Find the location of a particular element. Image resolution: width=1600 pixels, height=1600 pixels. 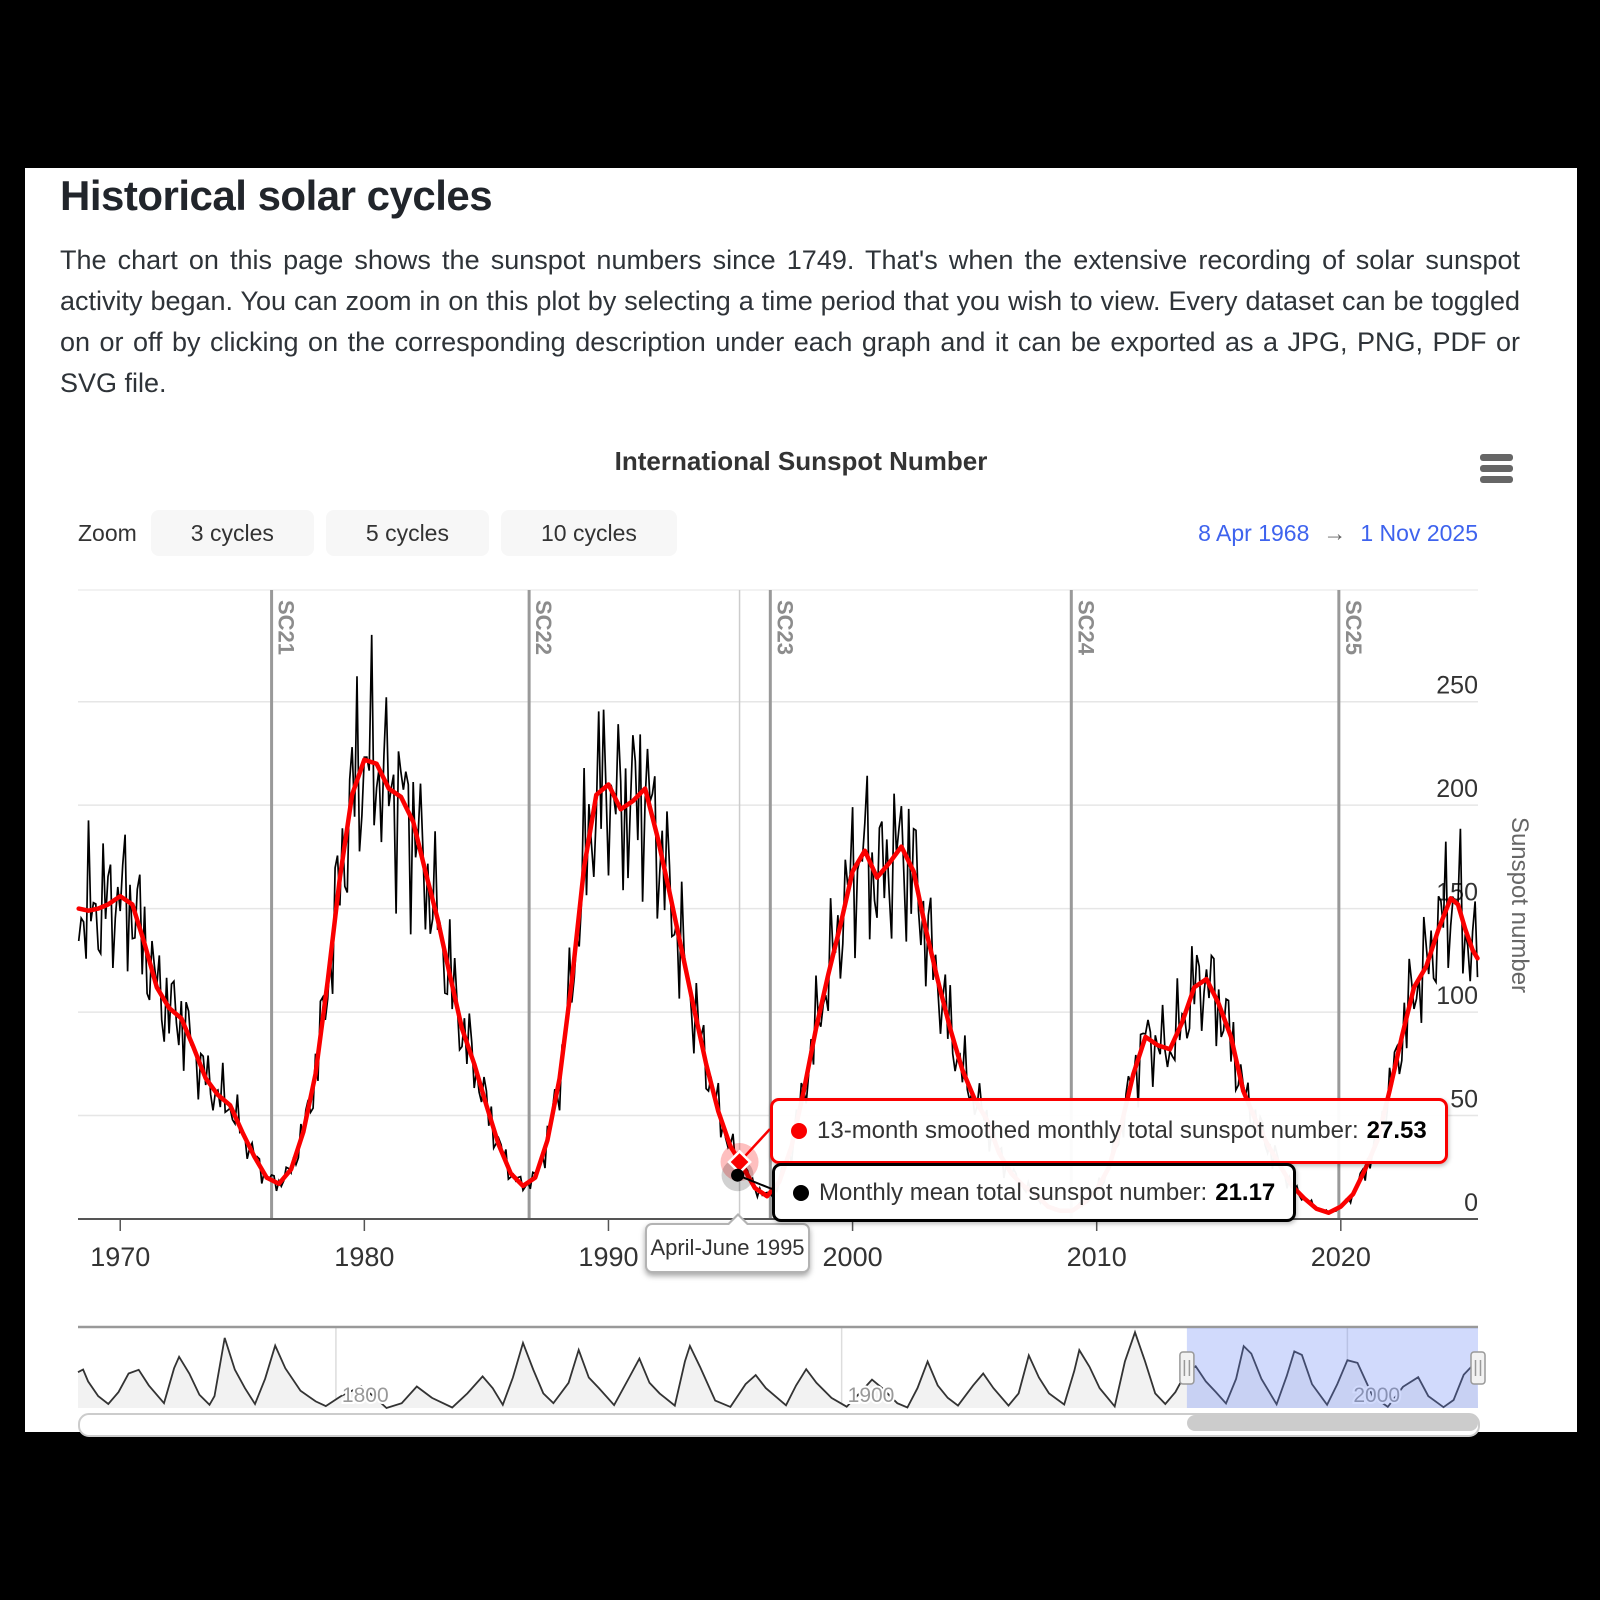

range-to-date: 1 Nov 2025 is located at coordinates (1419, 532).